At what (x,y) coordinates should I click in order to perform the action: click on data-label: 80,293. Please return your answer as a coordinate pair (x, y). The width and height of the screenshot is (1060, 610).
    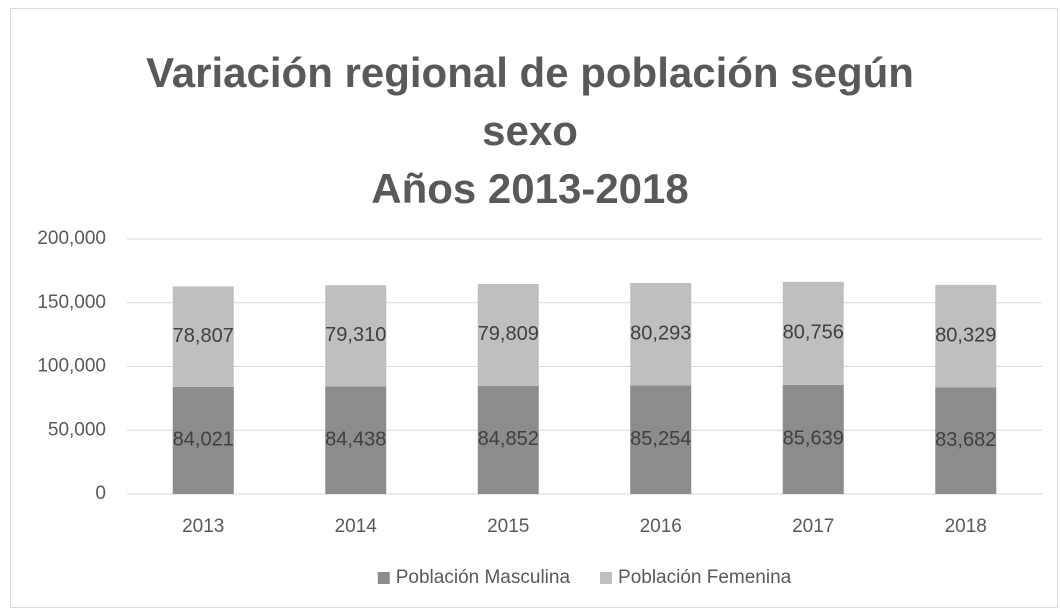
    Looking at the image, I should click on (660, 333).